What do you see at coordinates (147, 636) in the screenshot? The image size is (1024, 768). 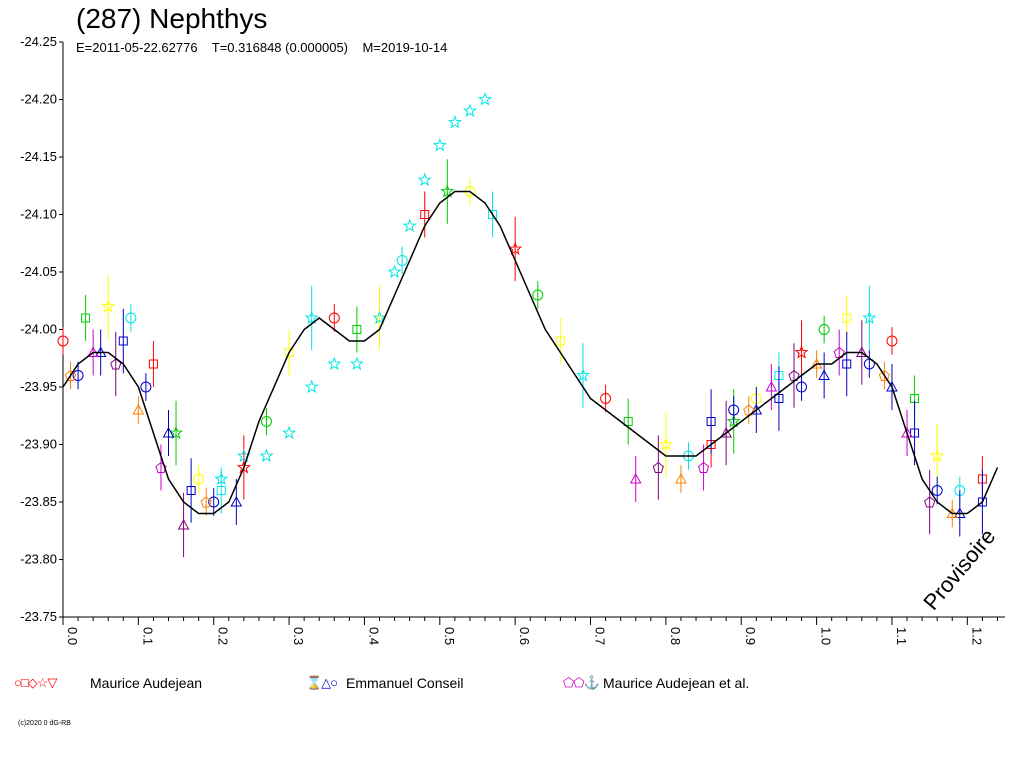 I see `x-tick-label: 0.1` at bounding box center [147, 636].